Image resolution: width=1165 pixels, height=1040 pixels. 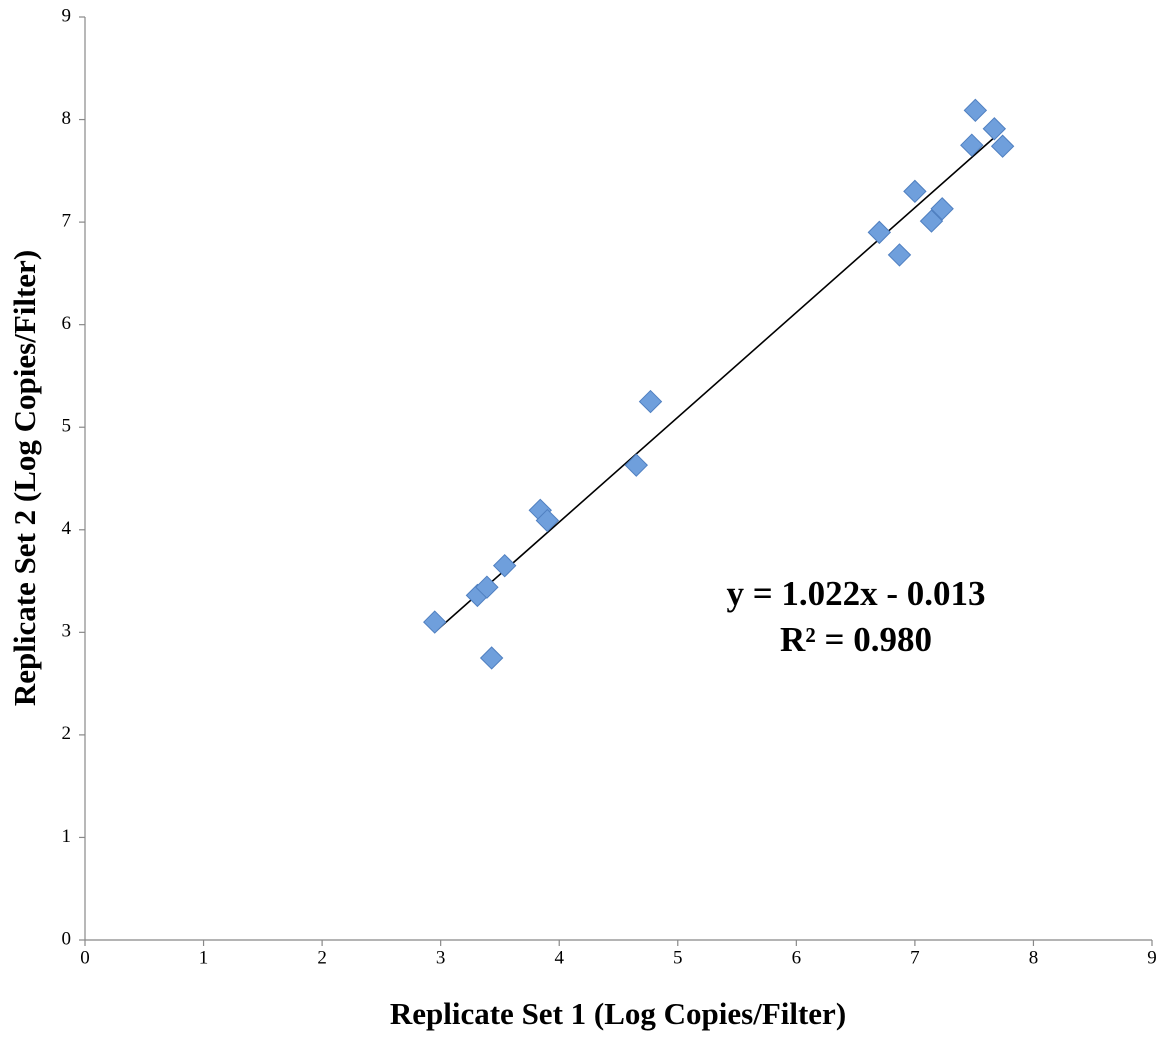 What do you see at coordinates (67, 323) in the screenshot?
I see `y-tick-label: 6` at bounding box center [67, 323].